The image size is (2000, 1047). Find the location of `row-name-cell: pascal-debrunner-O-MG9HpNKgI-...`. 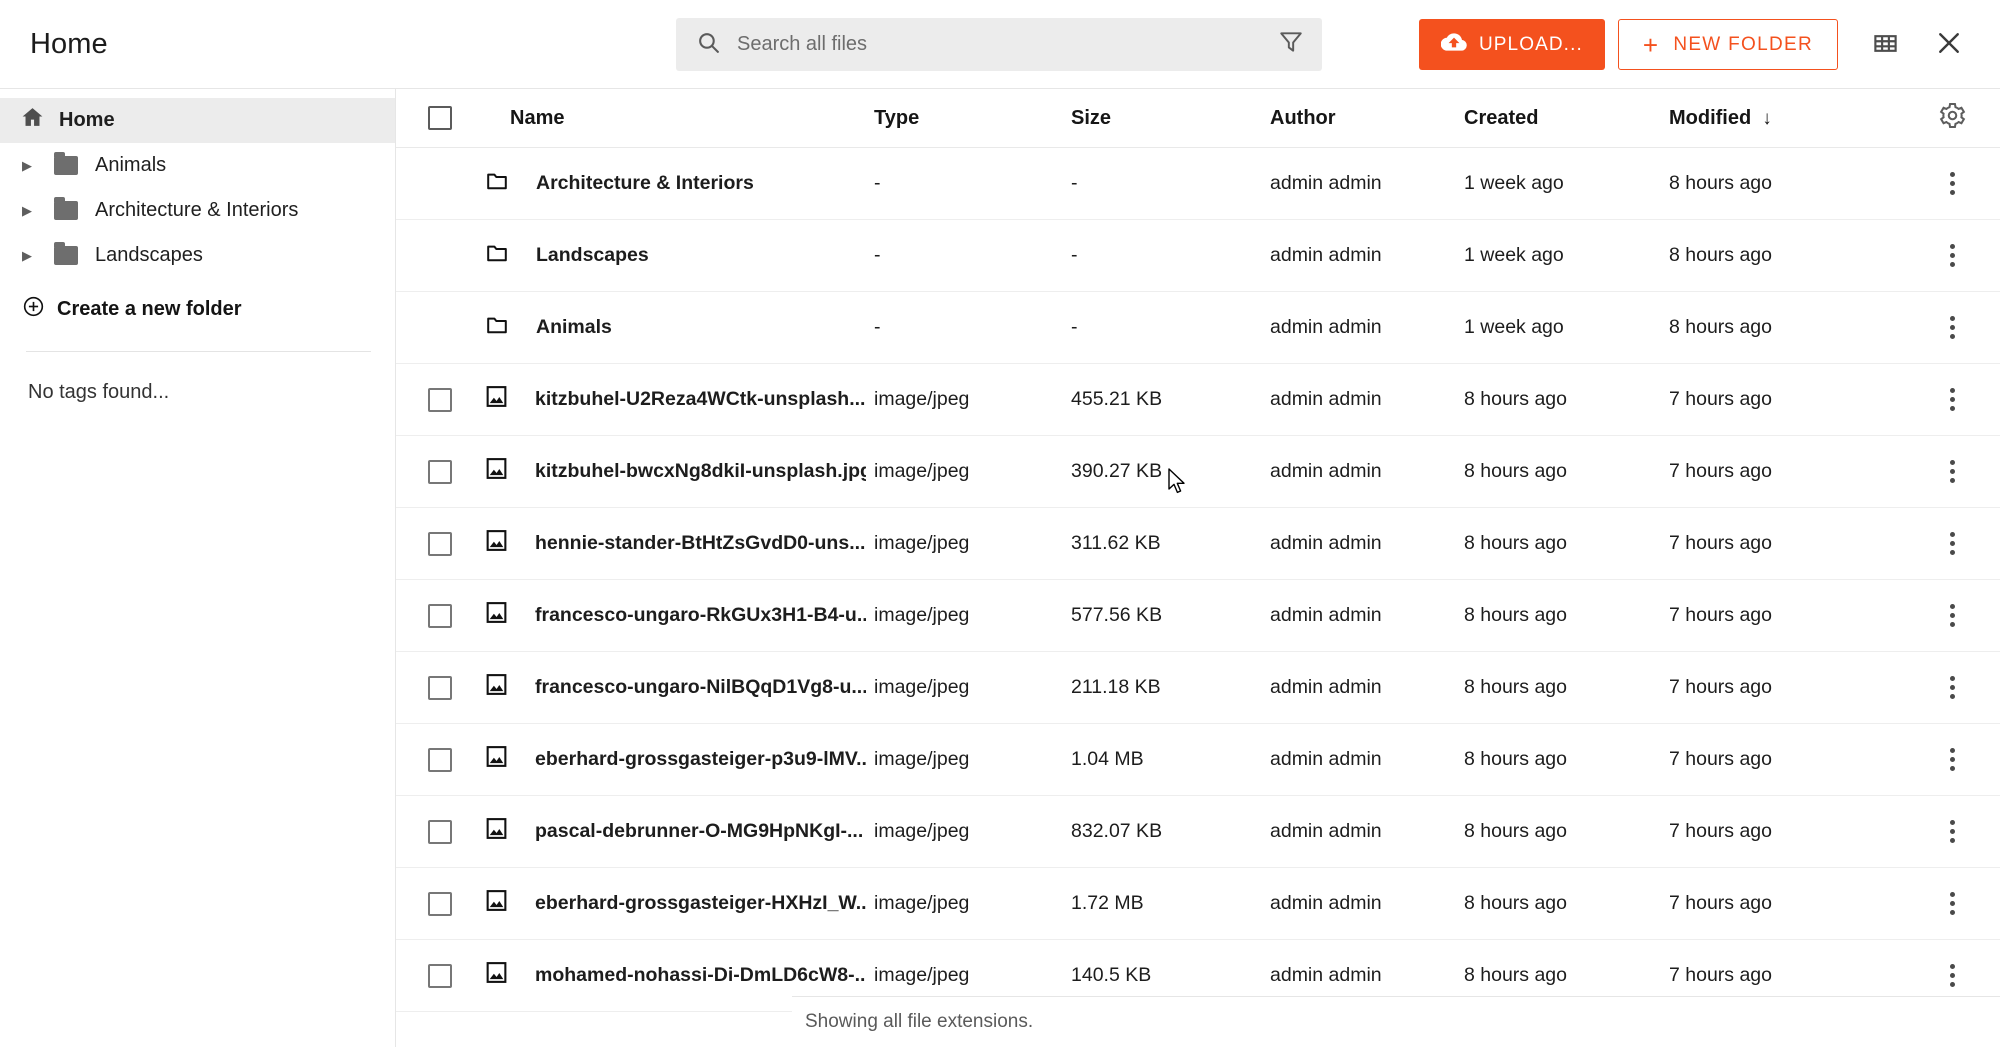

row-name-cell: pascal-debrunner-O-MG9HpNKgI-... is located at coordinates (679, 831).